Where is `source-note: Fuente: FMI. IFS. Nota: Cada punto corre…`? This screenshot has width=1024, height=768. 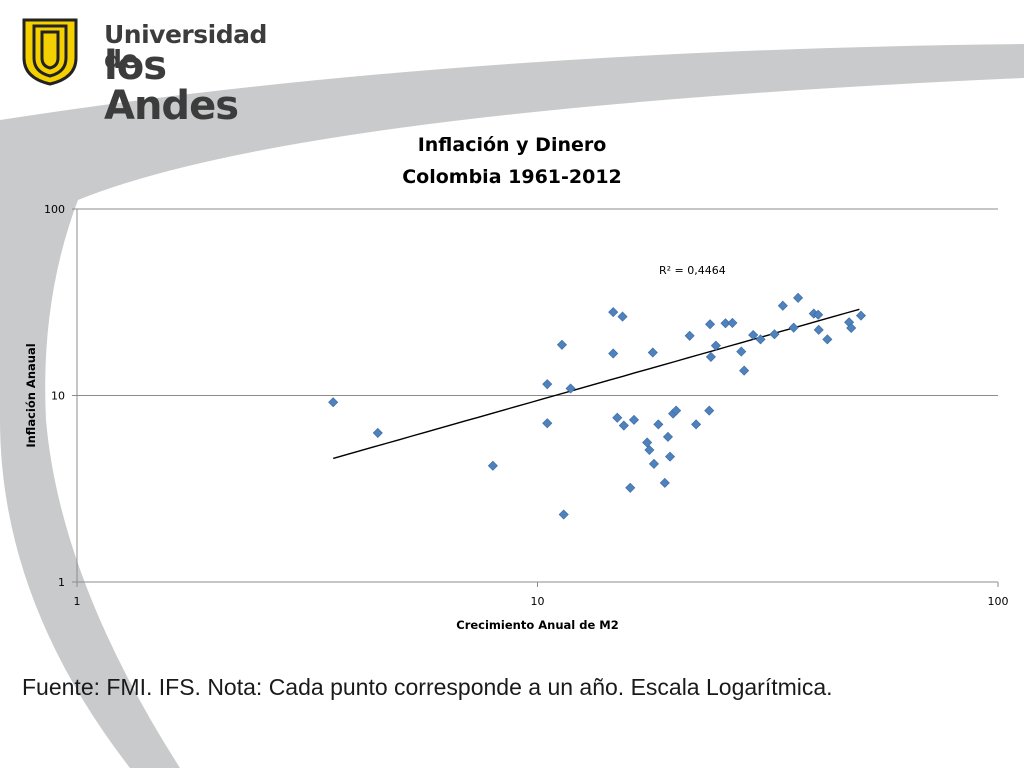
source-note: Fuente: FMI. IFS. Nota: Cada punto corre… is located at coordinates (427, 687).